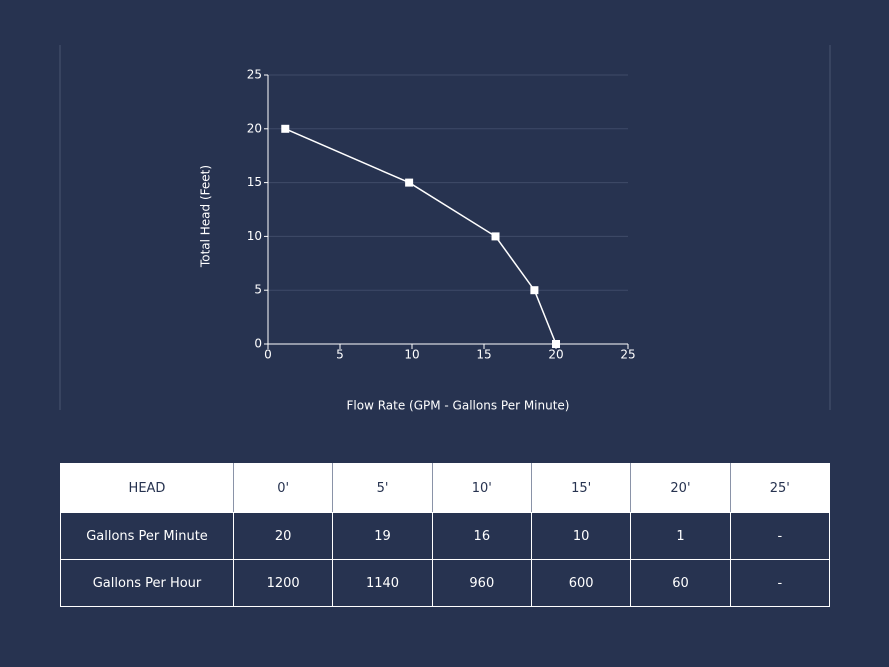 Image resolution: width=889 pixels, height=667 pixels. Describe the element at coordinates (411, 355) in the screenshot. I see `x-tick-label: 10` at that location.